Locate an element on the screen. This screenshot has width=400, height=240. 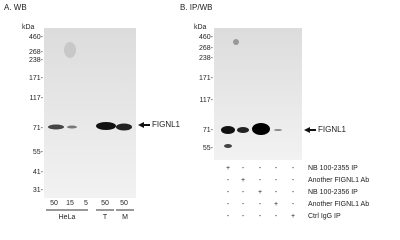
group-label: M is located at coordinates (125, 217).